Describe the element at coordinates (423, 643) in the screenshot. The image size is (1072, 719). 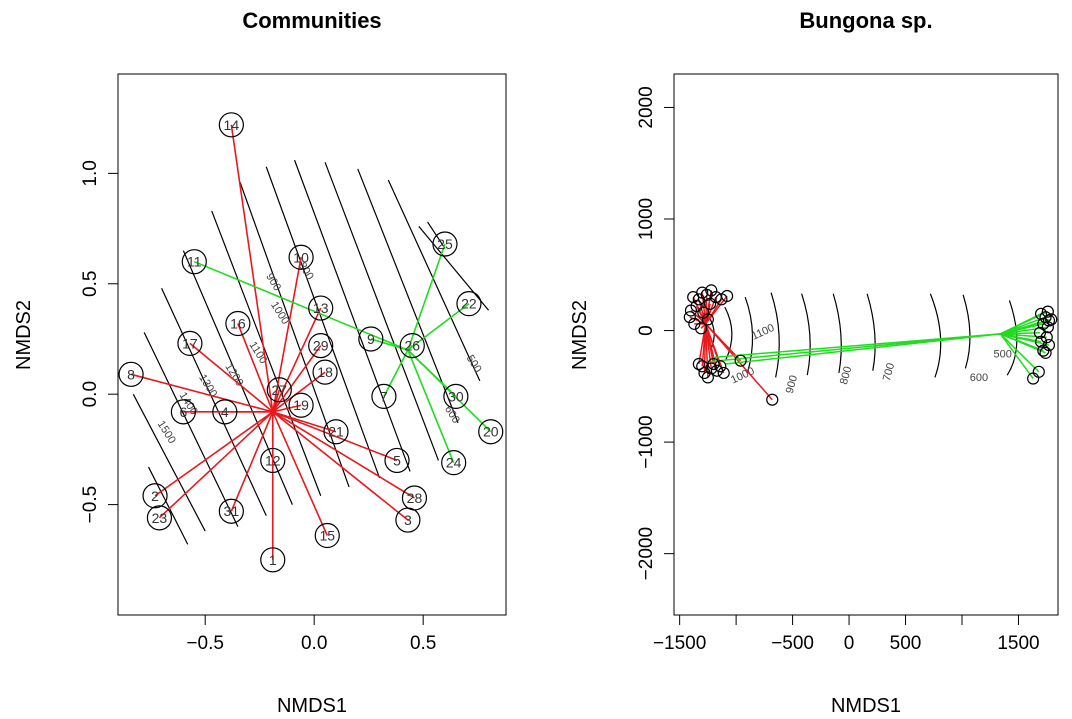
I see `x-tick-label: 0.5` at that location.